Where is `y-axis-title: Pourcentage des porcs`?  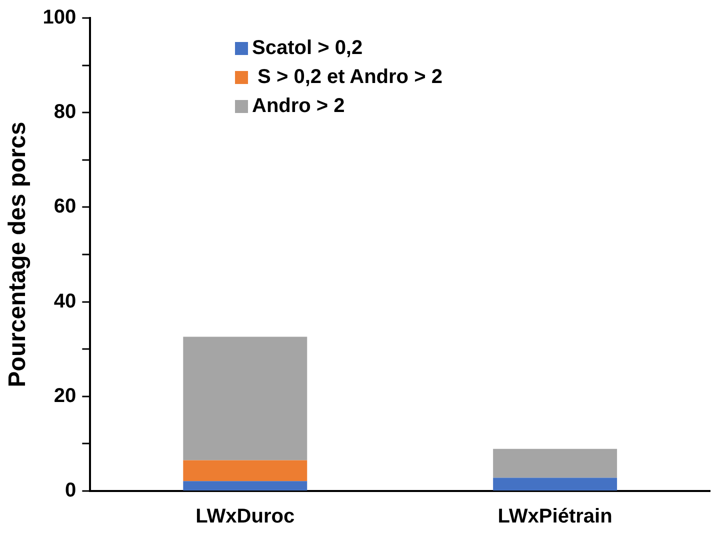
y-axis-title: Pourcentage des porcs is located at coordinates (18, 255).